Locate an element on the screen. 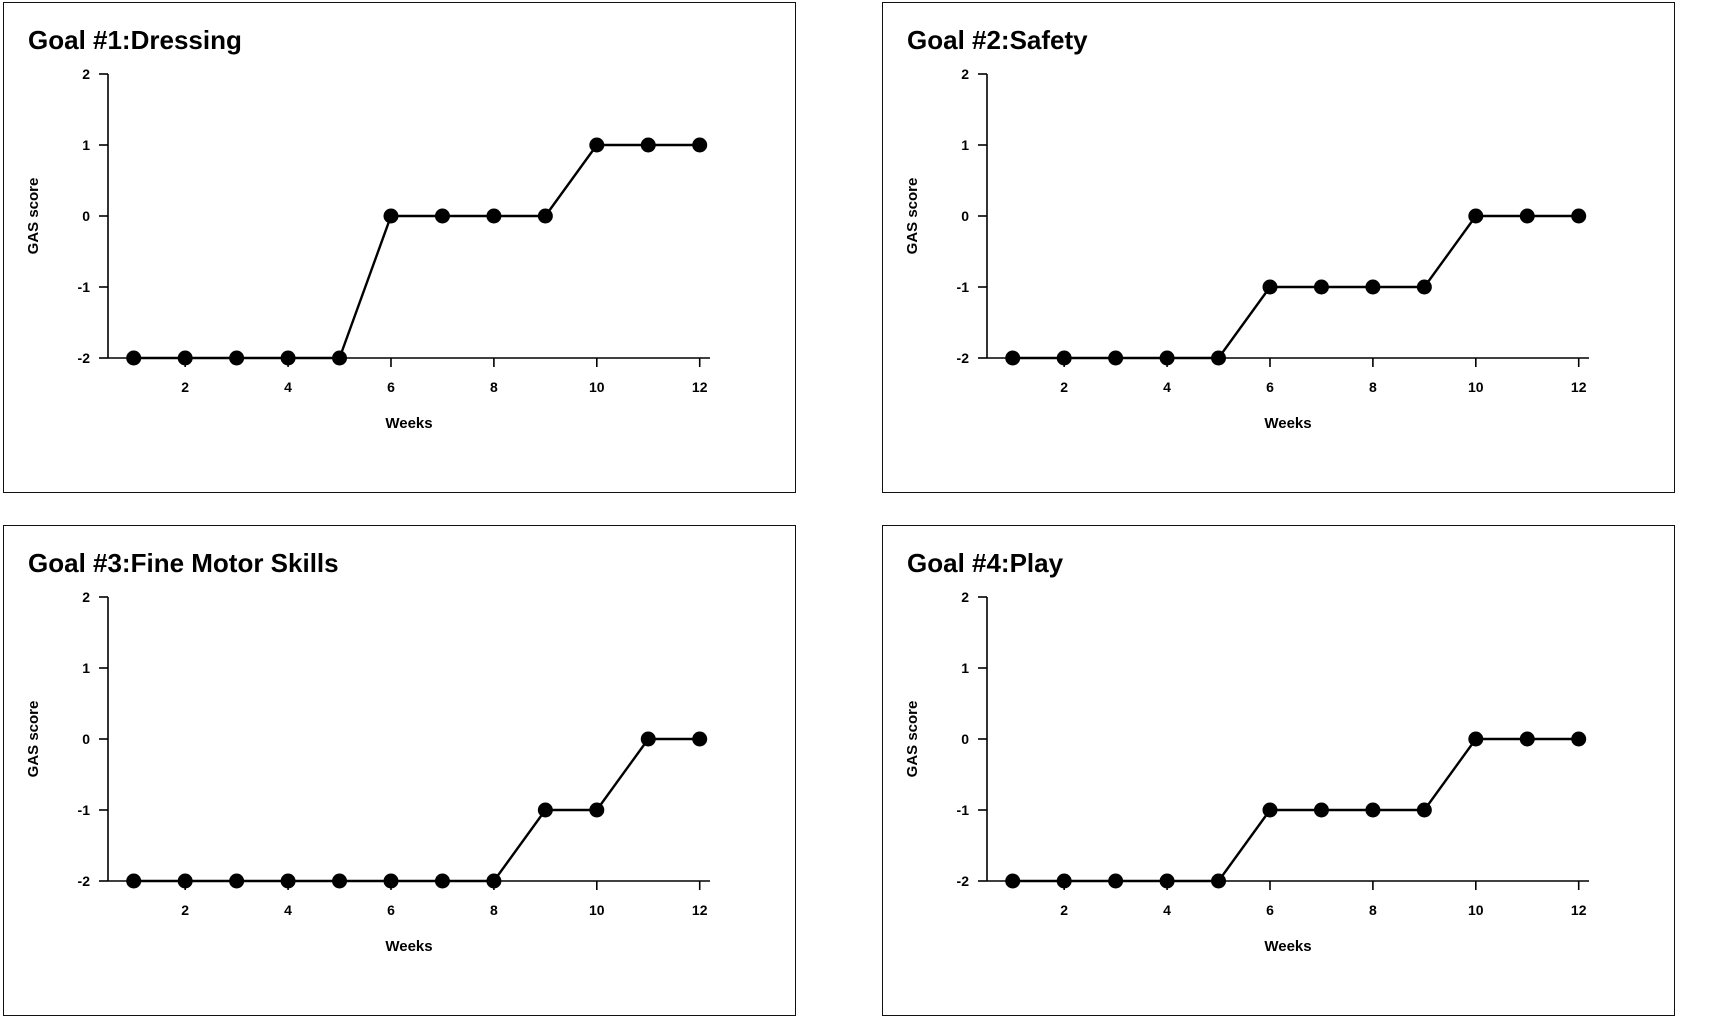  chart-title: Goal #1:Dressing is located at coordinates (135, 40).